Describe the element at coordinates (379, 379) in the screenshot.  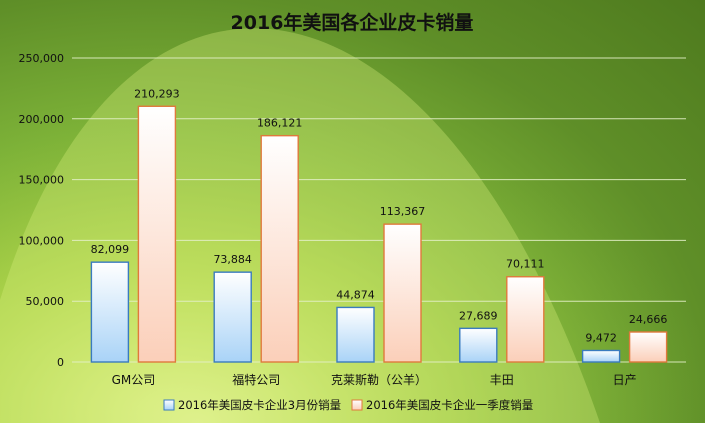
I see `x-category-label: 克莱斯勒（公羊）` at that location.